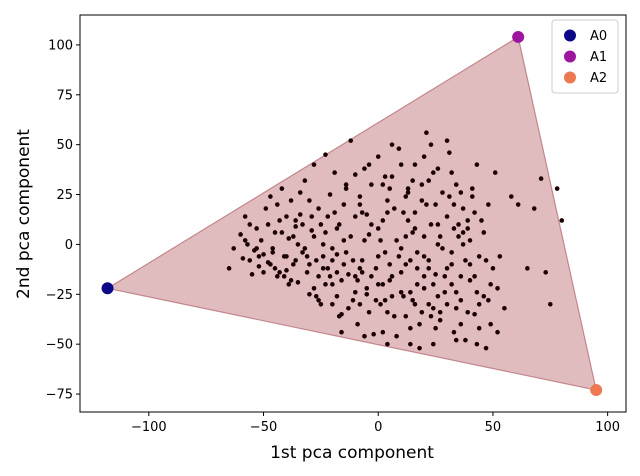 This screenshot has width=640, height=476. Describe the element at coordinates (585, 56) in the screenshot. I see `legend-box` at that location.